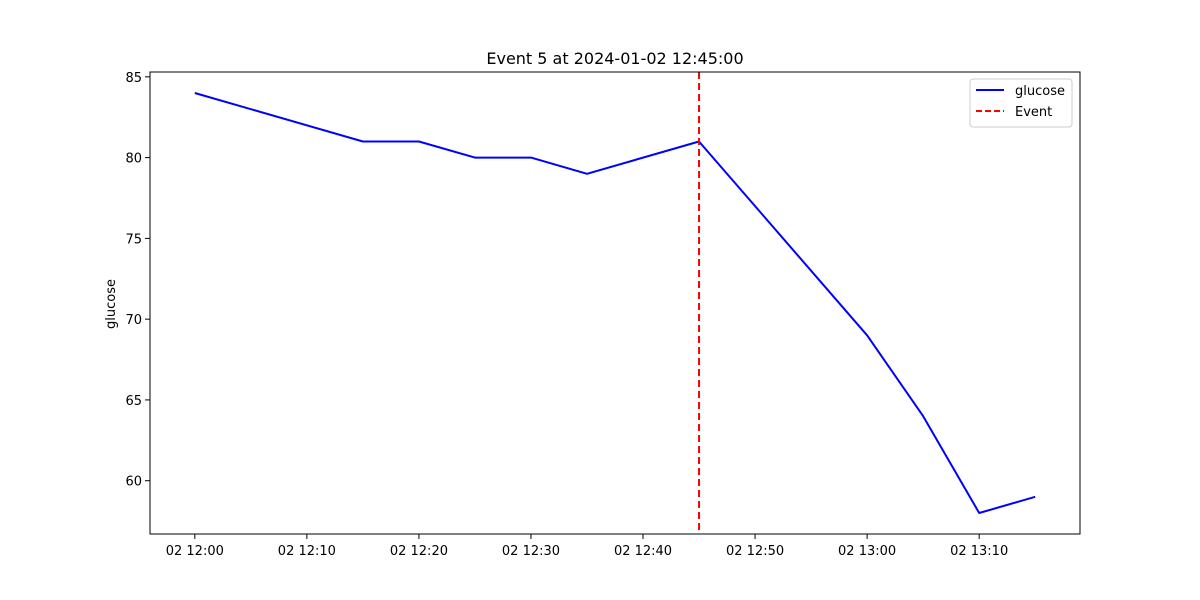 This screenshot has width=1200, height=600. Describe the element at coordinates (1033, 112) in the screenshot. I see `legend-label-event: Event` at that location.